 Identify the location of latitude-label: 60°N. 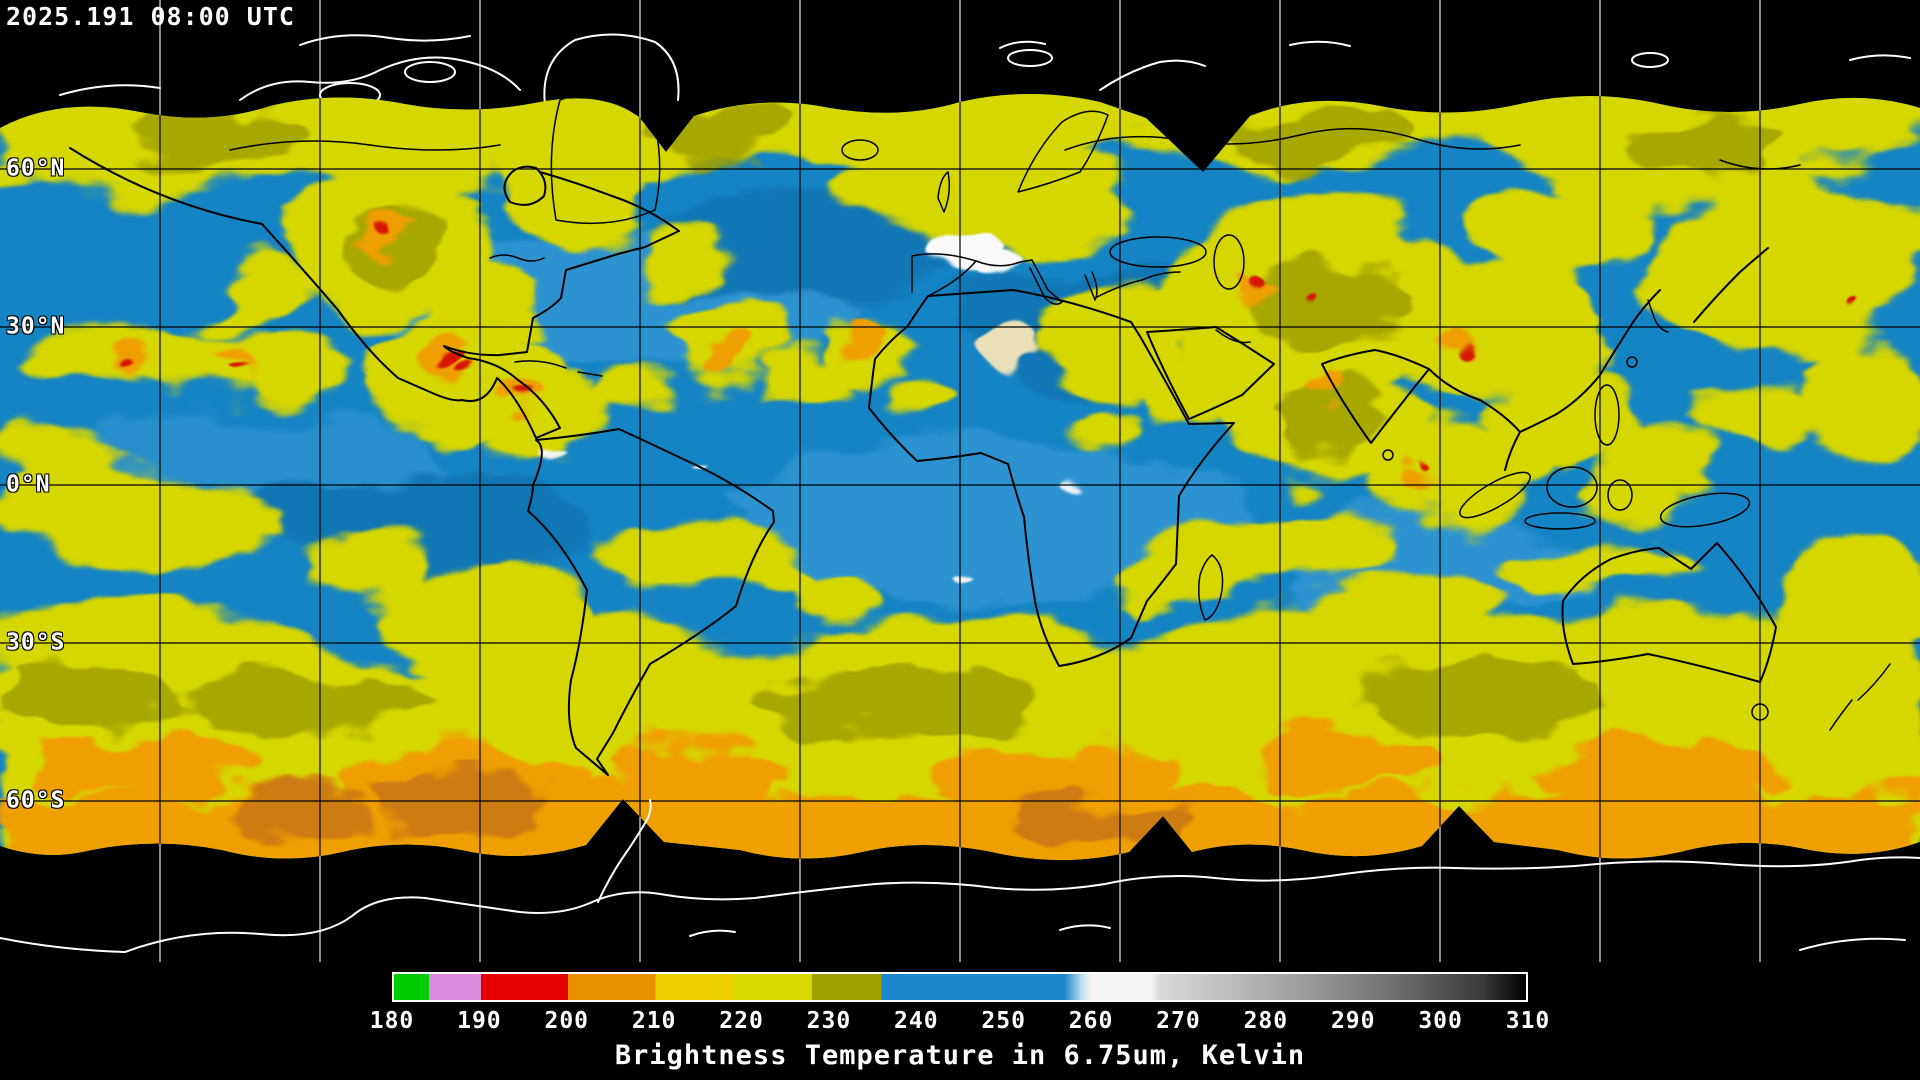
(36, 168).